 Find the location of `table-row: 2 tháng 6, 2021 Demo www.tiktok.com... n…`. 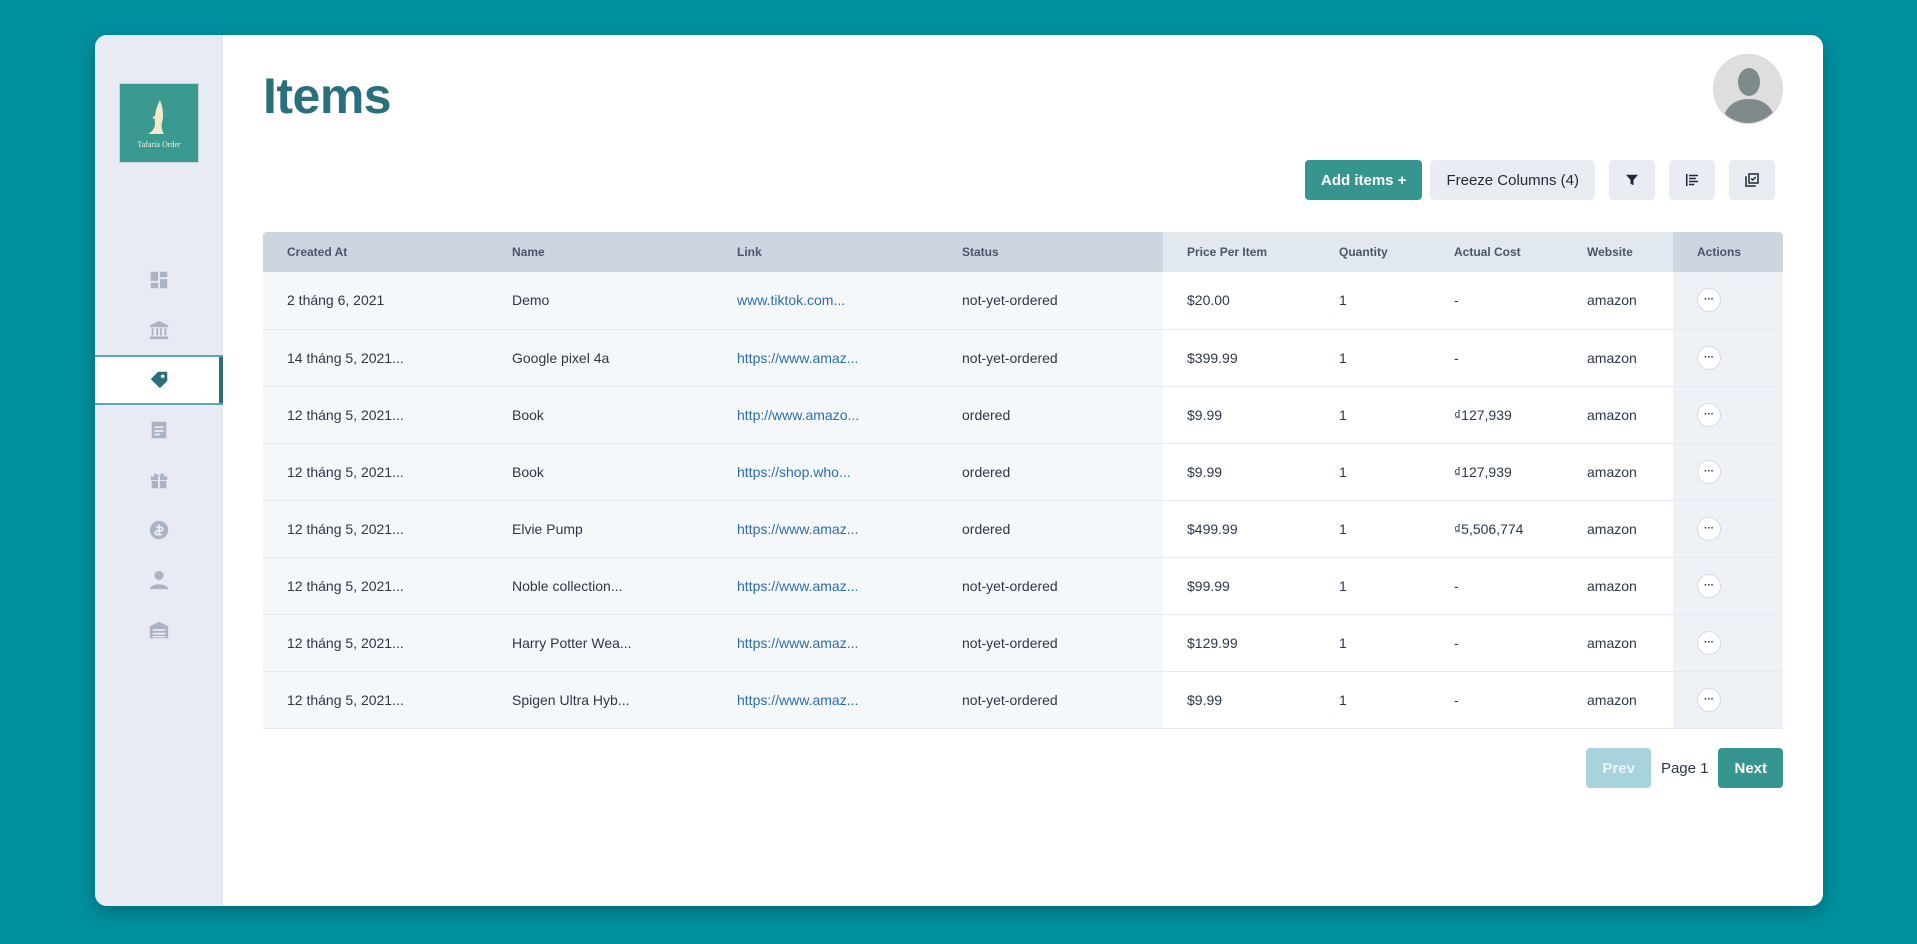

table-row: 2 tháng 6, 2021 Demo www.tiktok.com... n… is located at coordinates (1023, 301).